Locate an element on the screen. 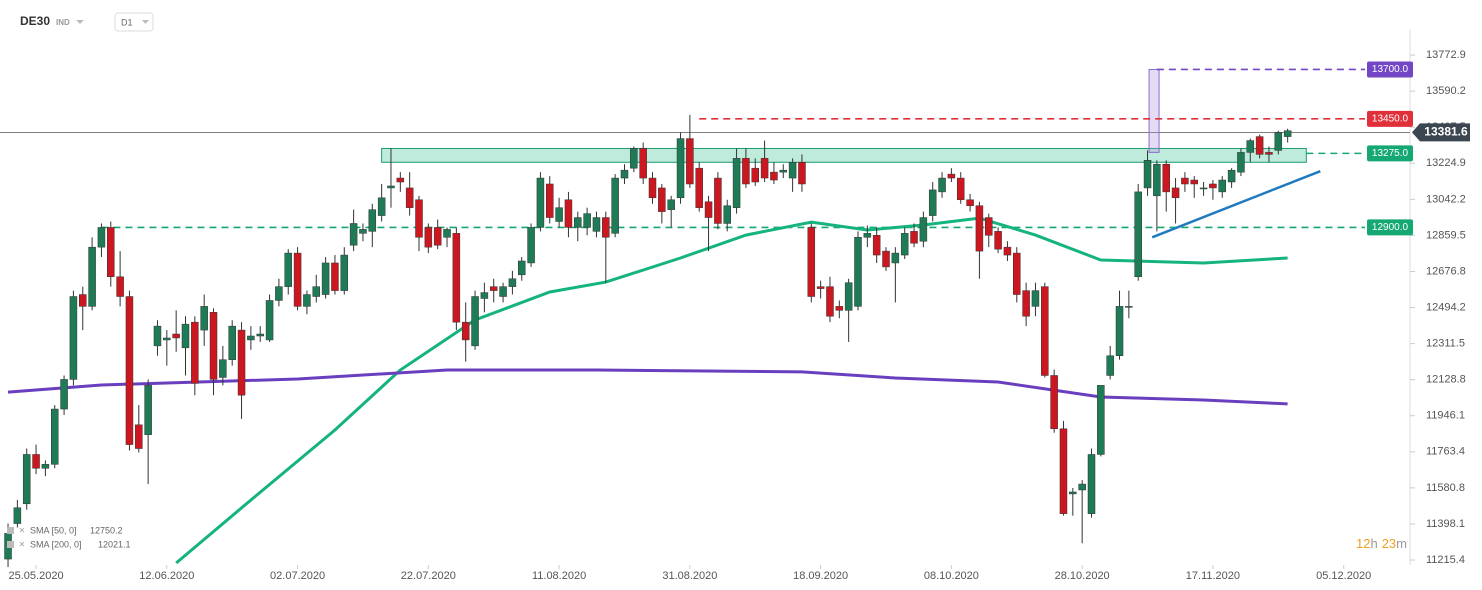  timer: 12h 23m is located at coordinates (1381, 543).